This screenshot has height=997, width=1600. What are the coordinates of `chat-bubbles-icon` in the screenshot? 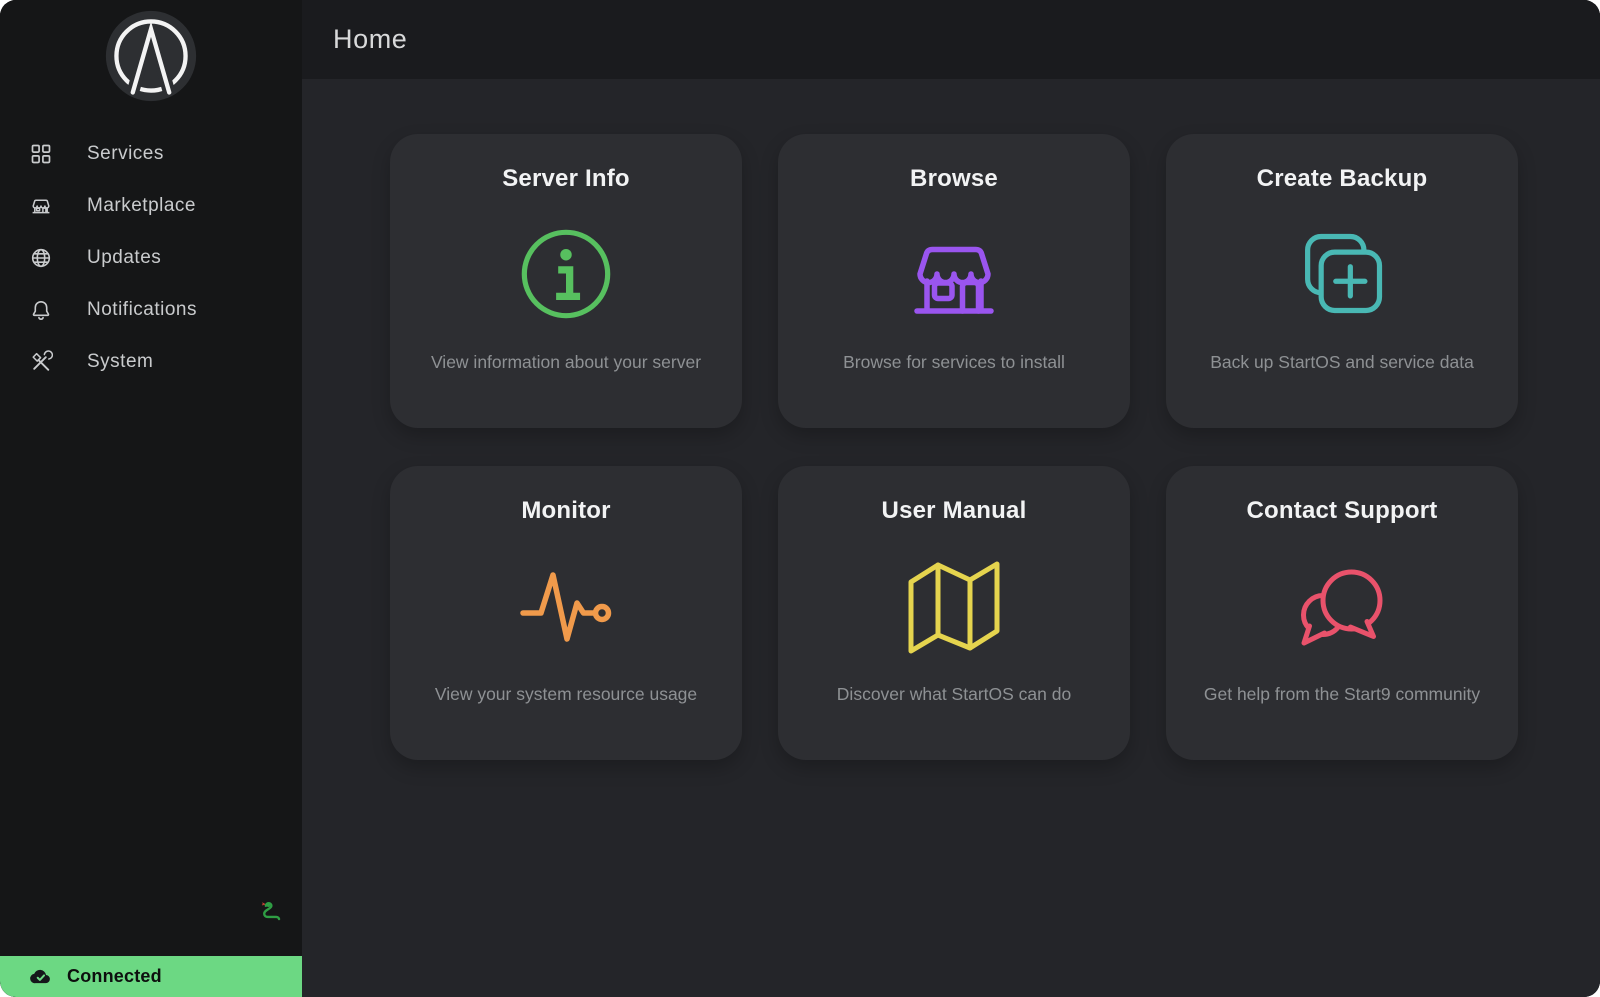 It's located at (1342, 606).